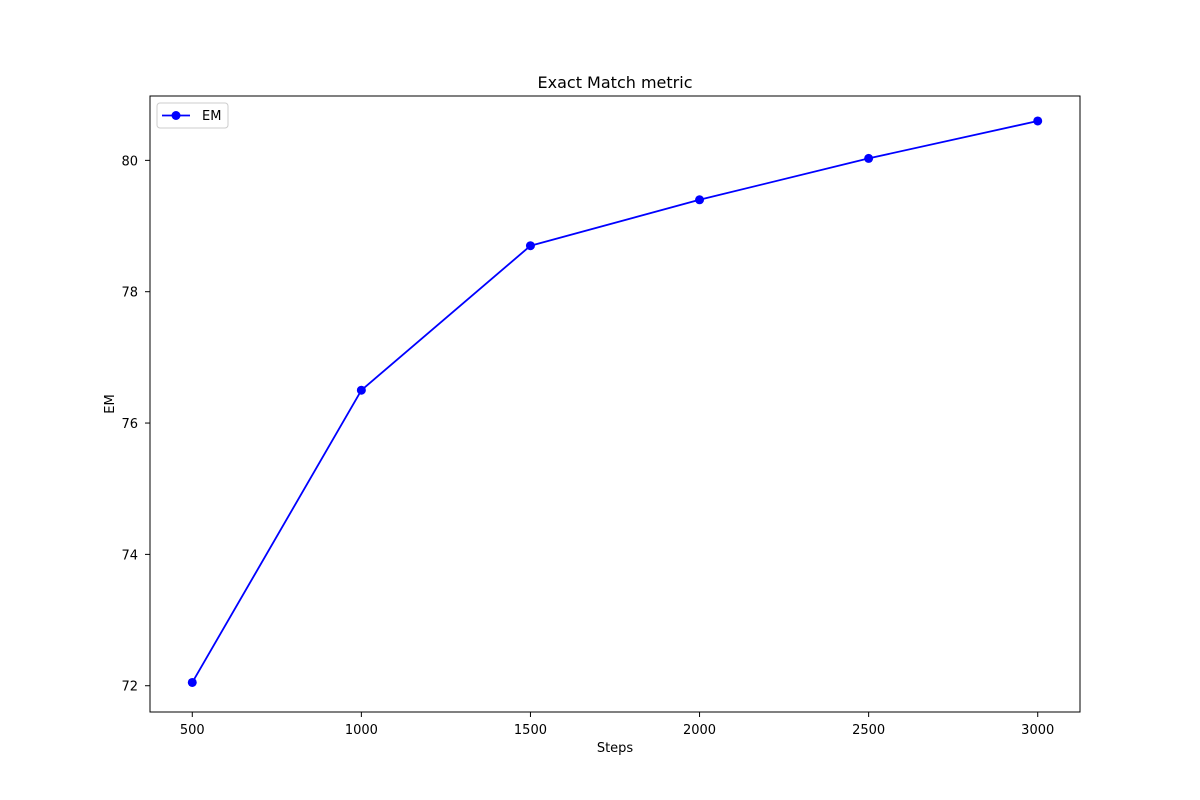 The image size is (1200, 800). I want to click on legend: EM, so click(192, 115).